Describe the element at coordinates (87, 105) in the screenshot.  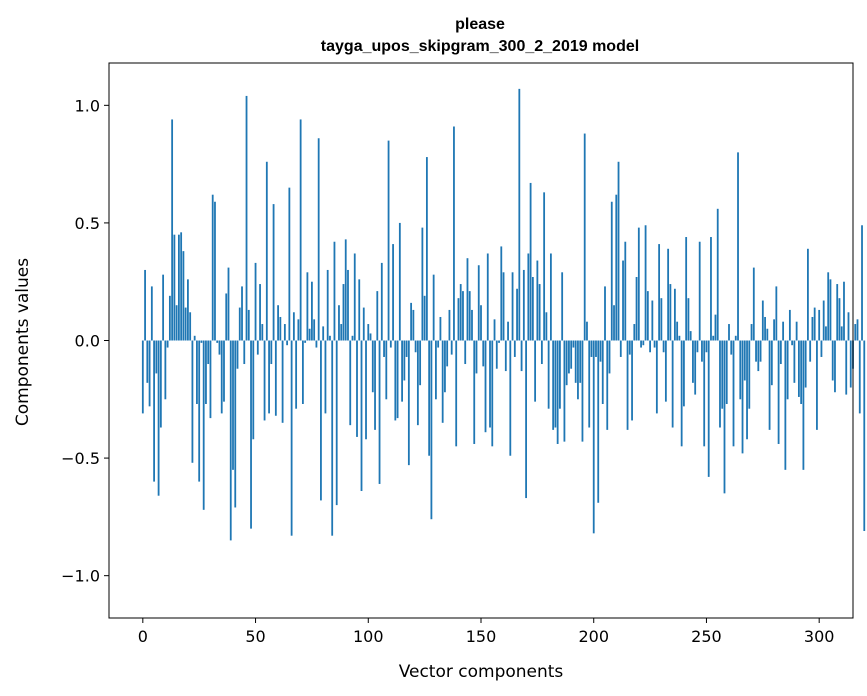
I see `y-tick-label: 1.0` at that location.